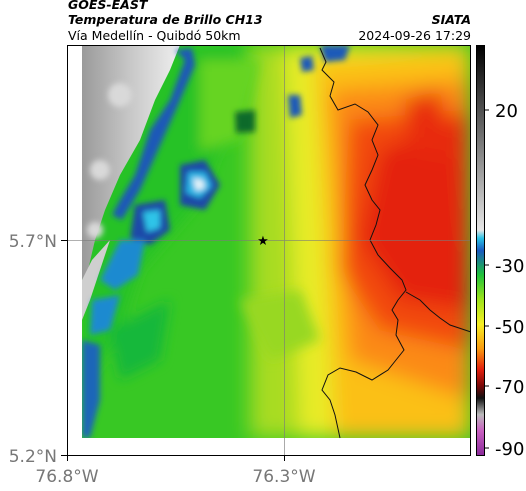  I want to click on lon-label-76.8: 76.8°W, so click(66, 477).